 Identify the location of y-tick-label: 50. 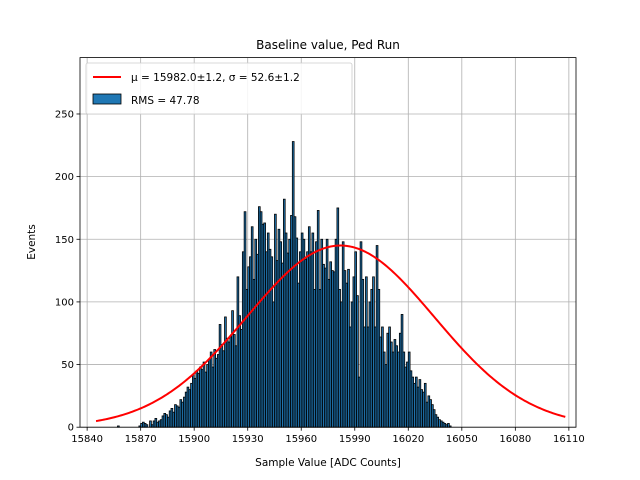
(67, 365).